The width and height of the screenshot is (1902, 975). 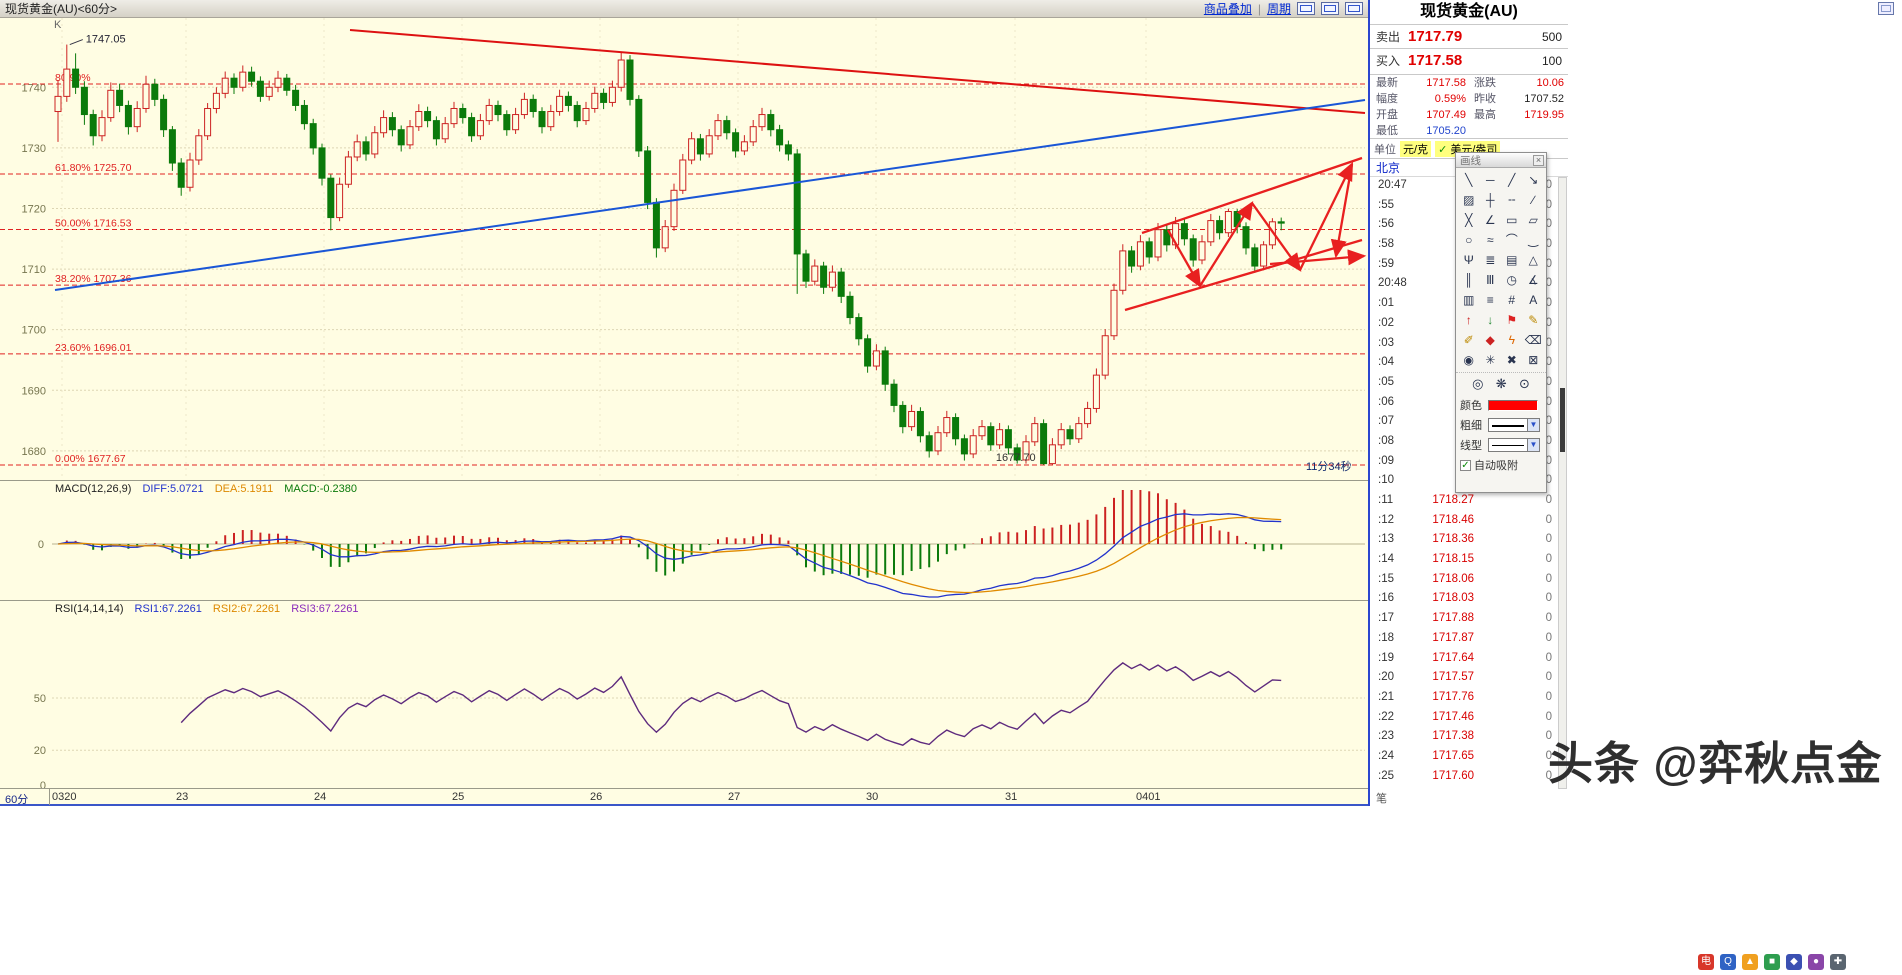 I want to click on tray-icon-6: ●, so click(x=1816, y=962).